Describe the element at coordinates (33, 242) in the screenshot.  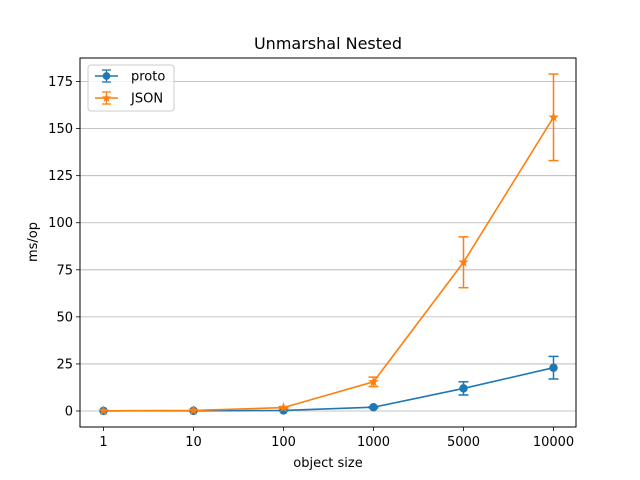
I see `y-axis-label: ms/op` at that location.